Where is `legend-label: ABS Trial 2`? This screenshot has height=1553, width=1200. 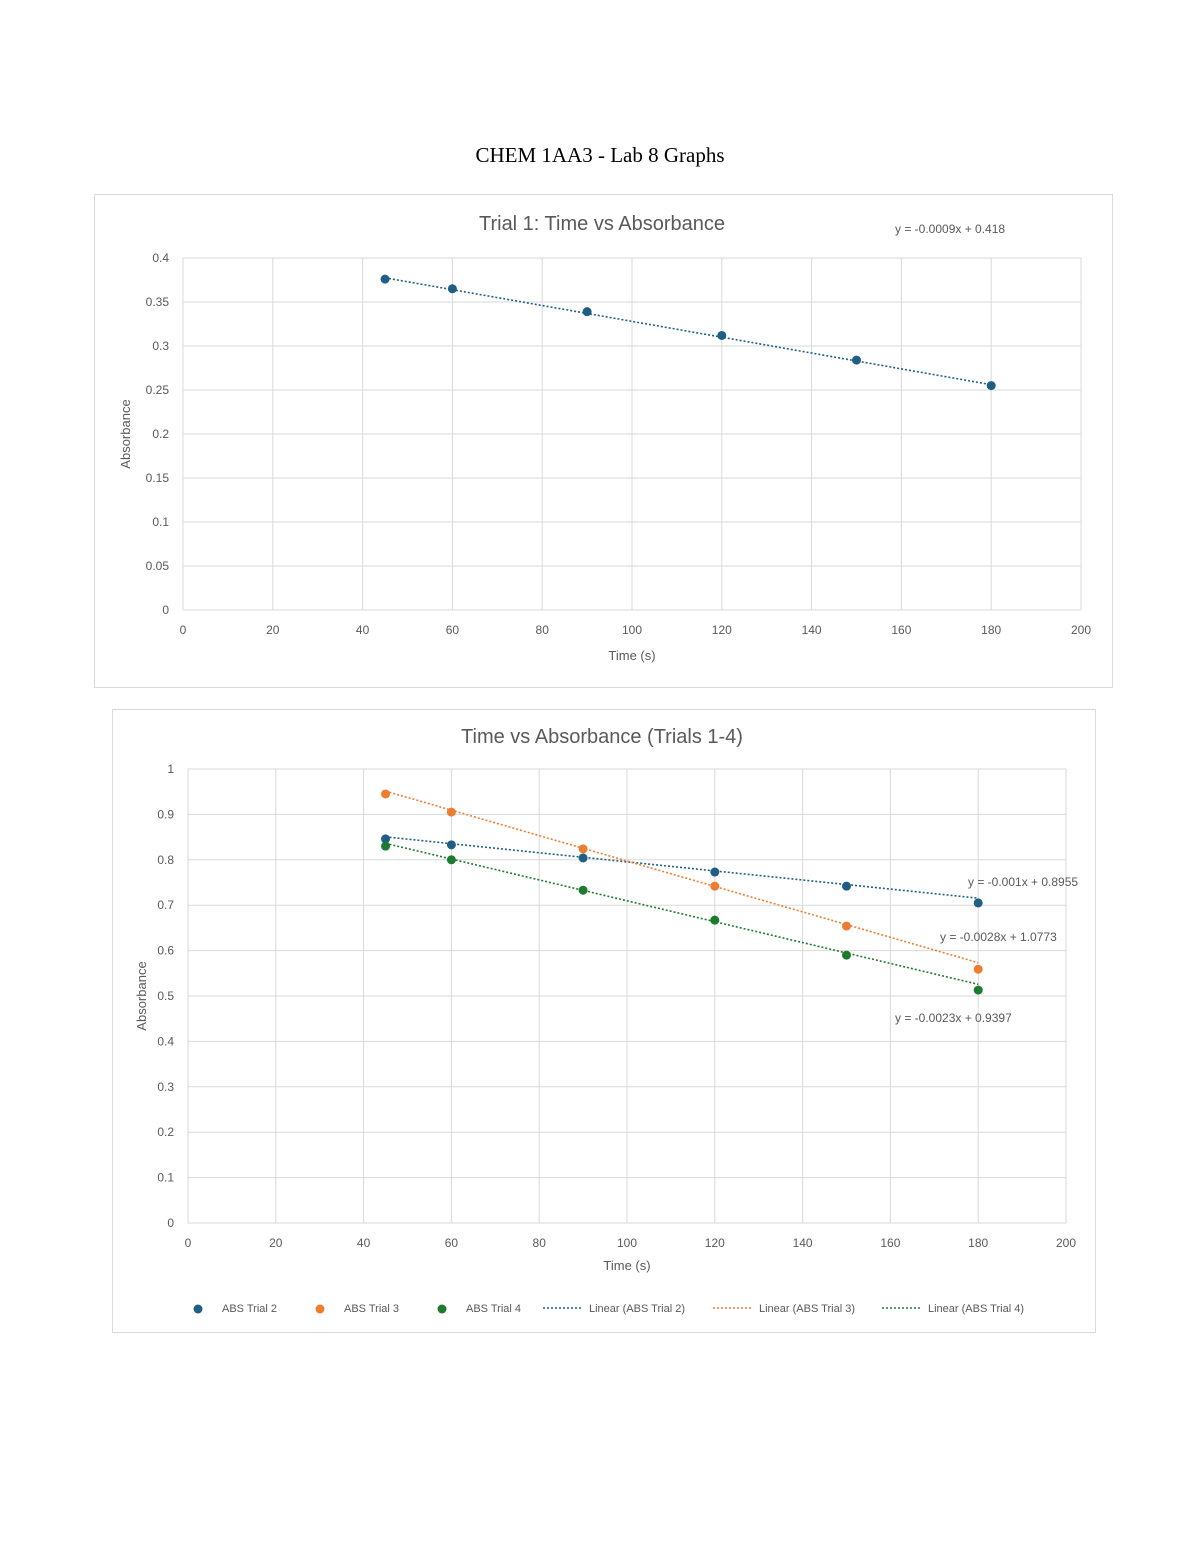
legend-label: ABS Trial 2 is located at coordinates (249, 1309).